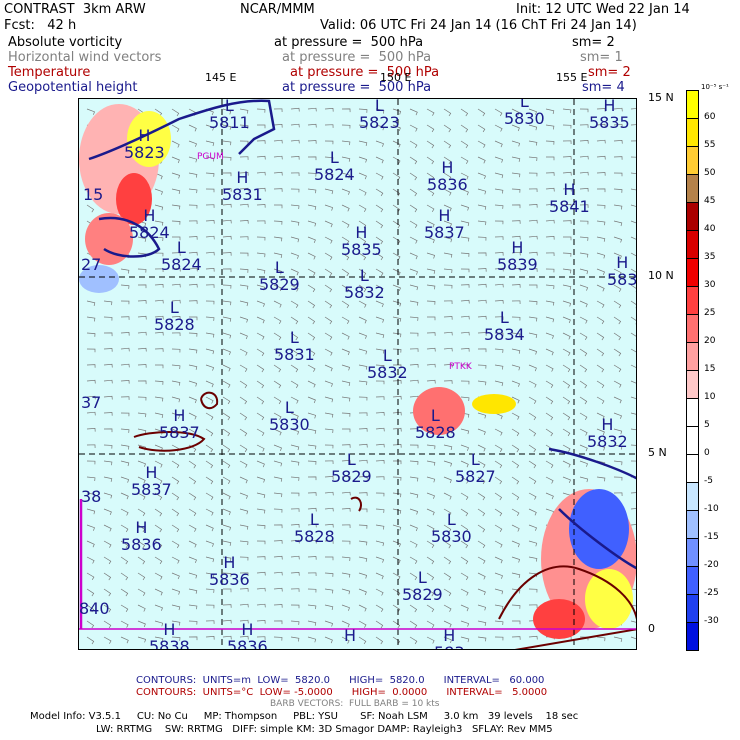 The image size is (740, 740). Describe the element at coordinates (504, 326) in the screenshot. I see `low-center-label: L 5834` at that location.